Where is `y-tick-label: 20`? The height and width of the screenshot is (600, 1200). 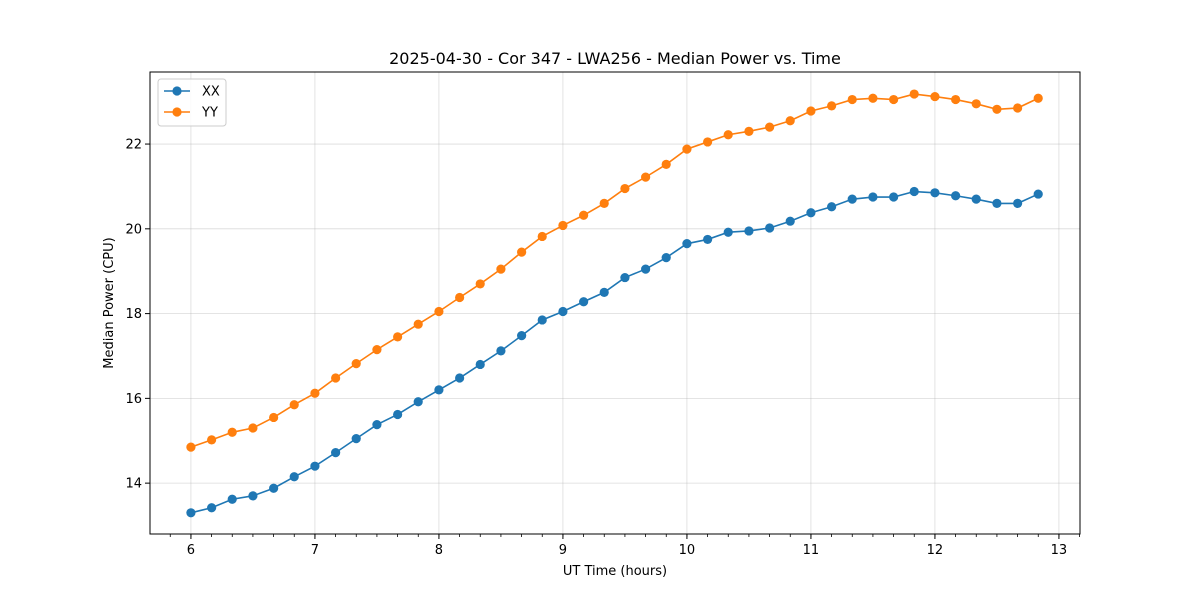 y-tick-label: 20 is located at coordinates (133, 229).